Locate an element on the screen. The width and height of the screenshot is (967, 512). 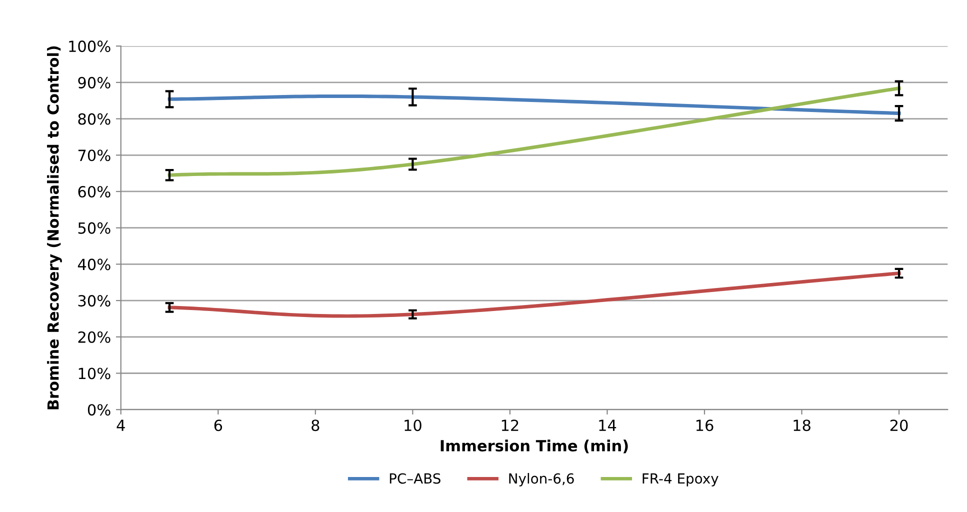
x-axis-title: Immersion Time (min) is located at coordinates (534, 447).